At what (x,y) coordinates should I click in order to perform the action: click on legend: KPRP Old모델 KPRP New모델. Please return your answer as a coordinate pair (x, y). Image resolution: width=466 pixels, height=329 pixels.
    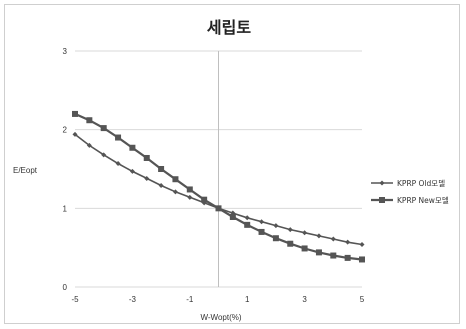
    Looking at the image, I should click on (410, 192).